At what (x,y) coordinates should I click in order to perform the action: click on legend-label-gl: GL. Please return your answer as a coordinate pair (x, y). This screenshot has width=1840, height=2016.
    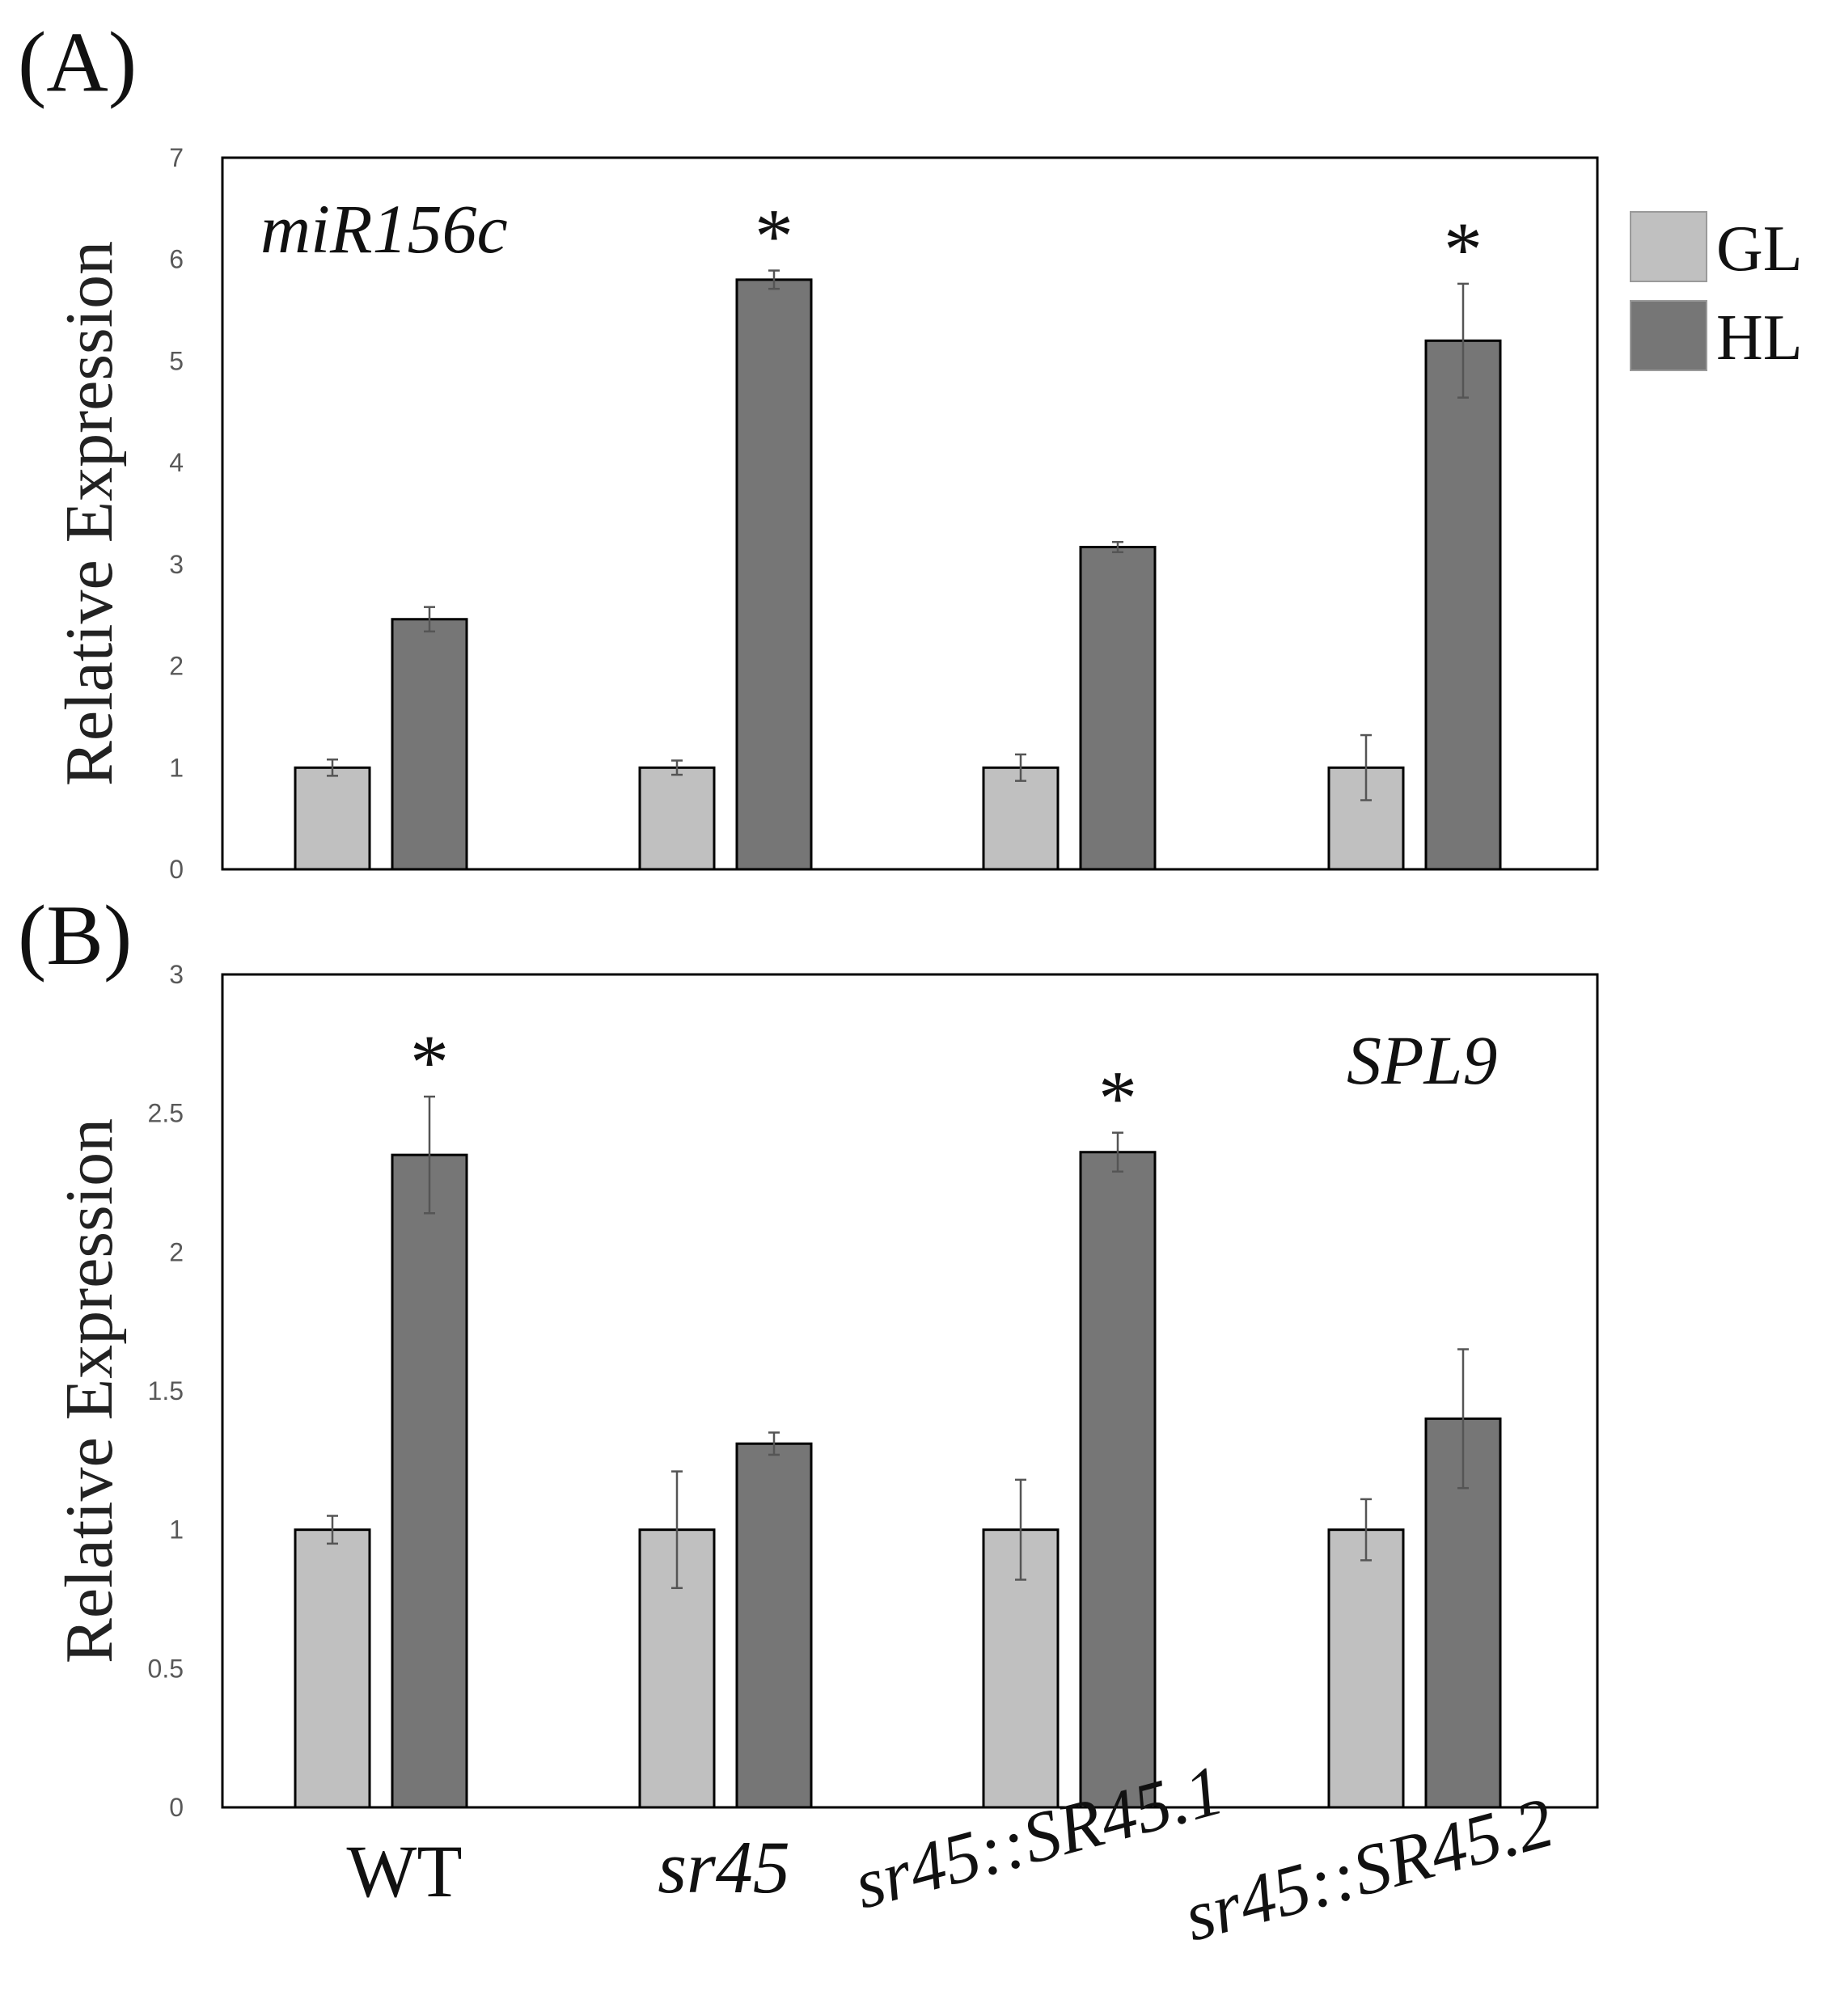
    Looking at the image, I should click on (1759, 249).